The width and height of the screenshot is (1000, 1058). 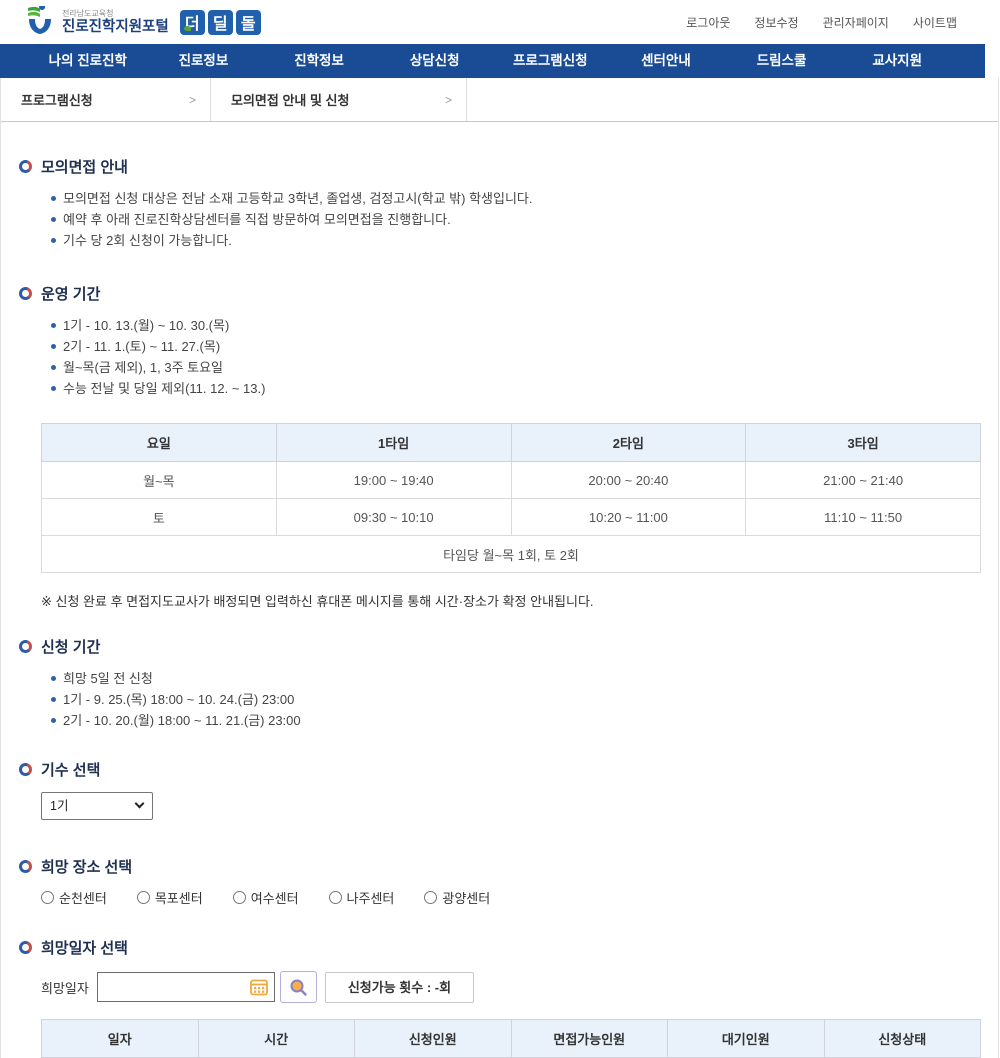 I want to click on round-select-wrap: 1기, so click(x=97, y=806).